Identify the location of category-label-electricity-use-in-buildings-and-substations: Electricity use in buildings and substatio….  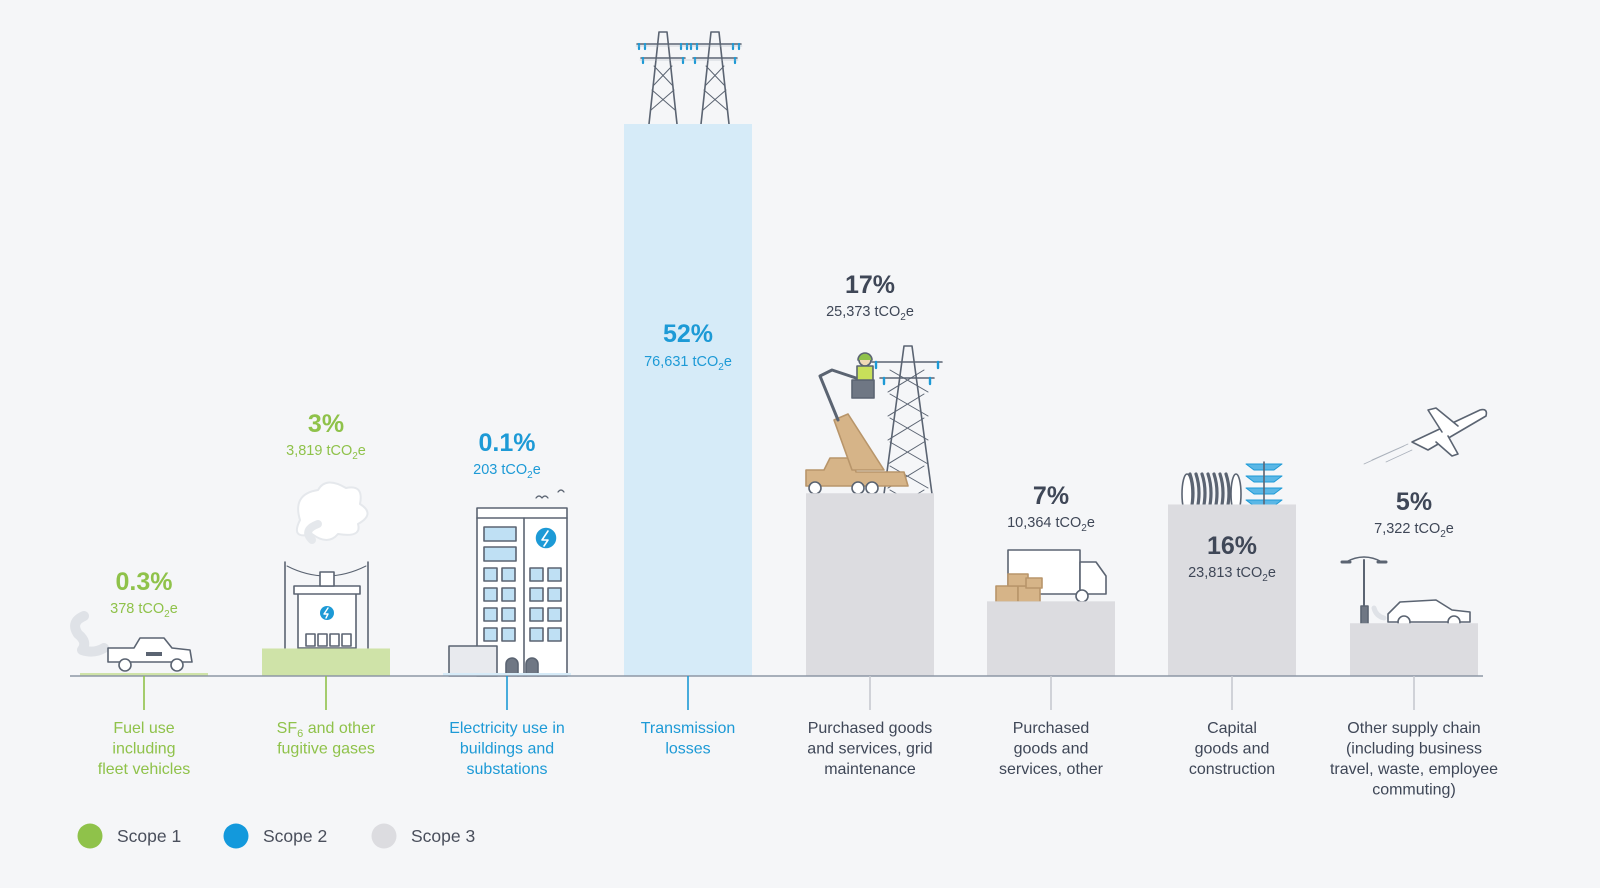
(507, 749).